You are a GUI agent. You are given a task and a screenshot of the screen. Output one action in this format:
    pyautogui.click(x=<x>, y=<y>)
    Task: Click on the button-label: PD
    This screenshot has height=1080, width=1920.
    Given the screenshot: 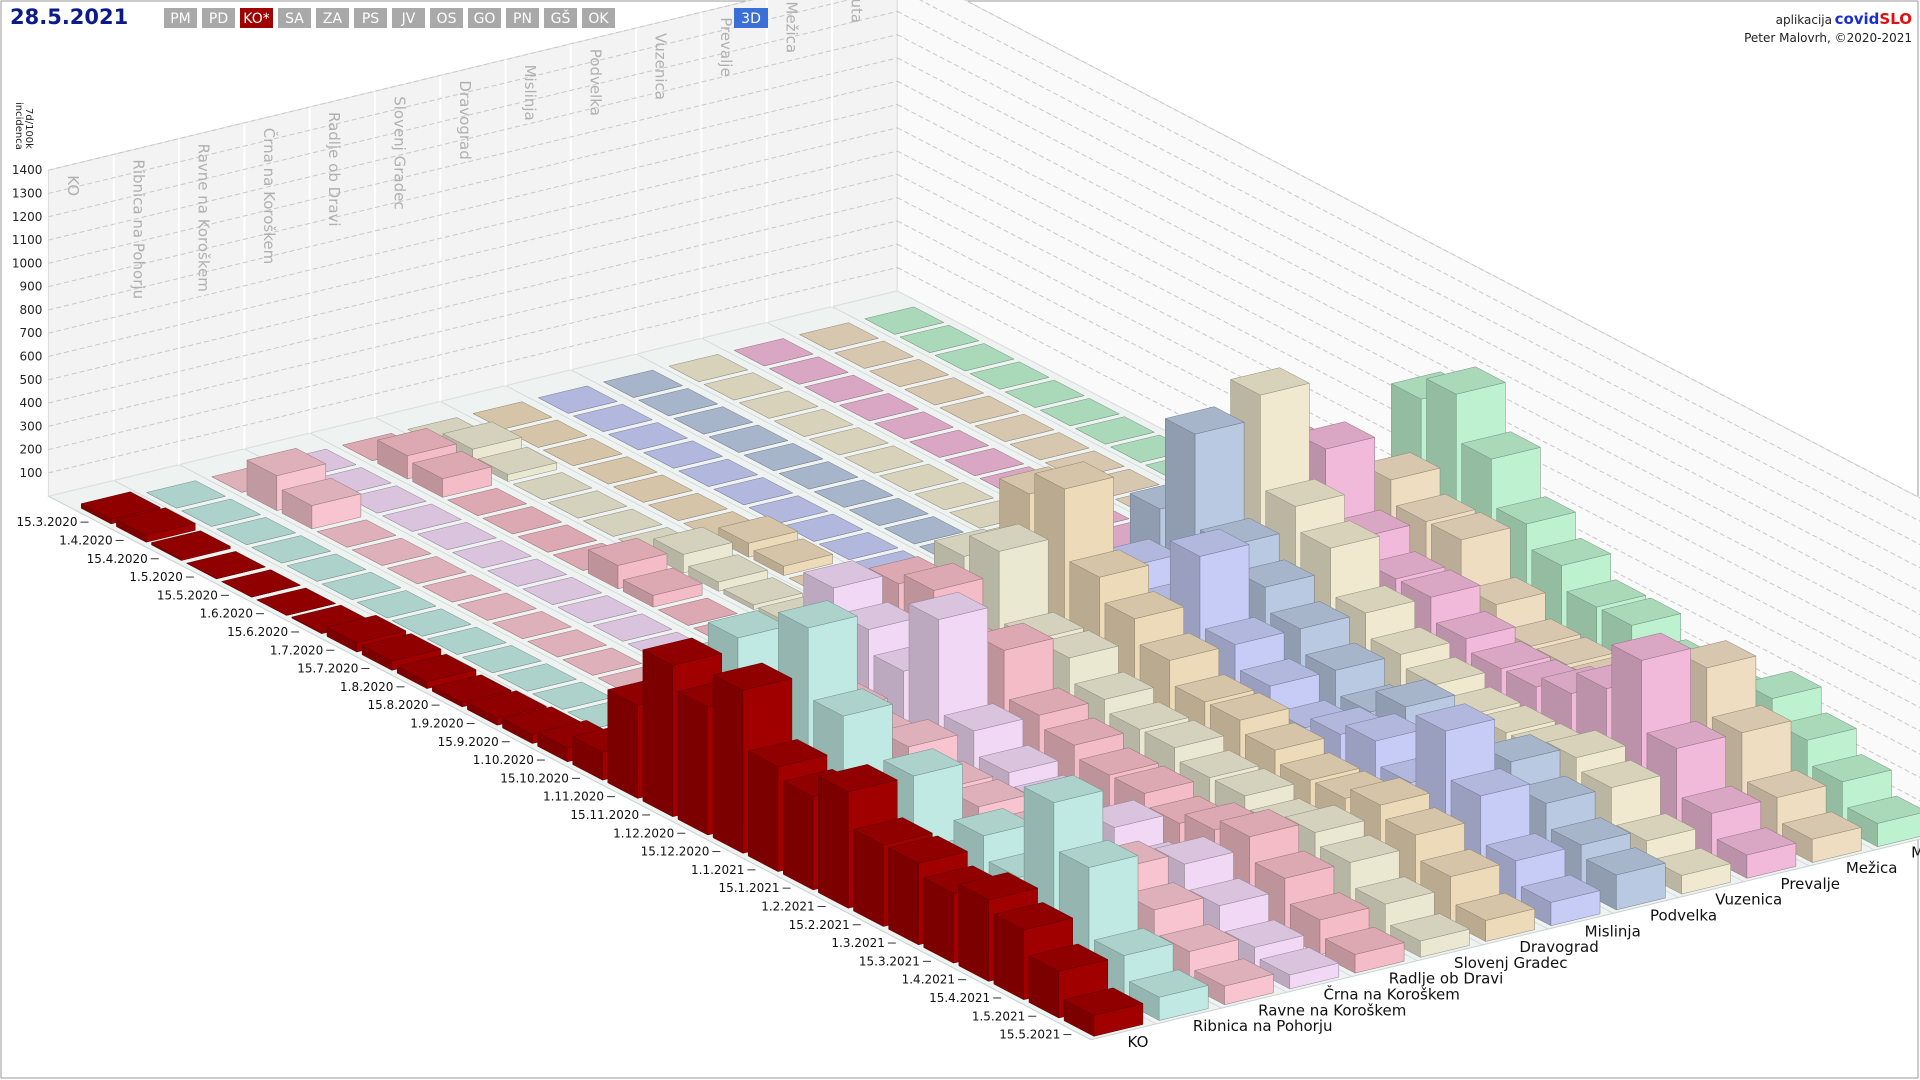 What is the action you would take?
    pyautogui.click(x=218, y=19)
    